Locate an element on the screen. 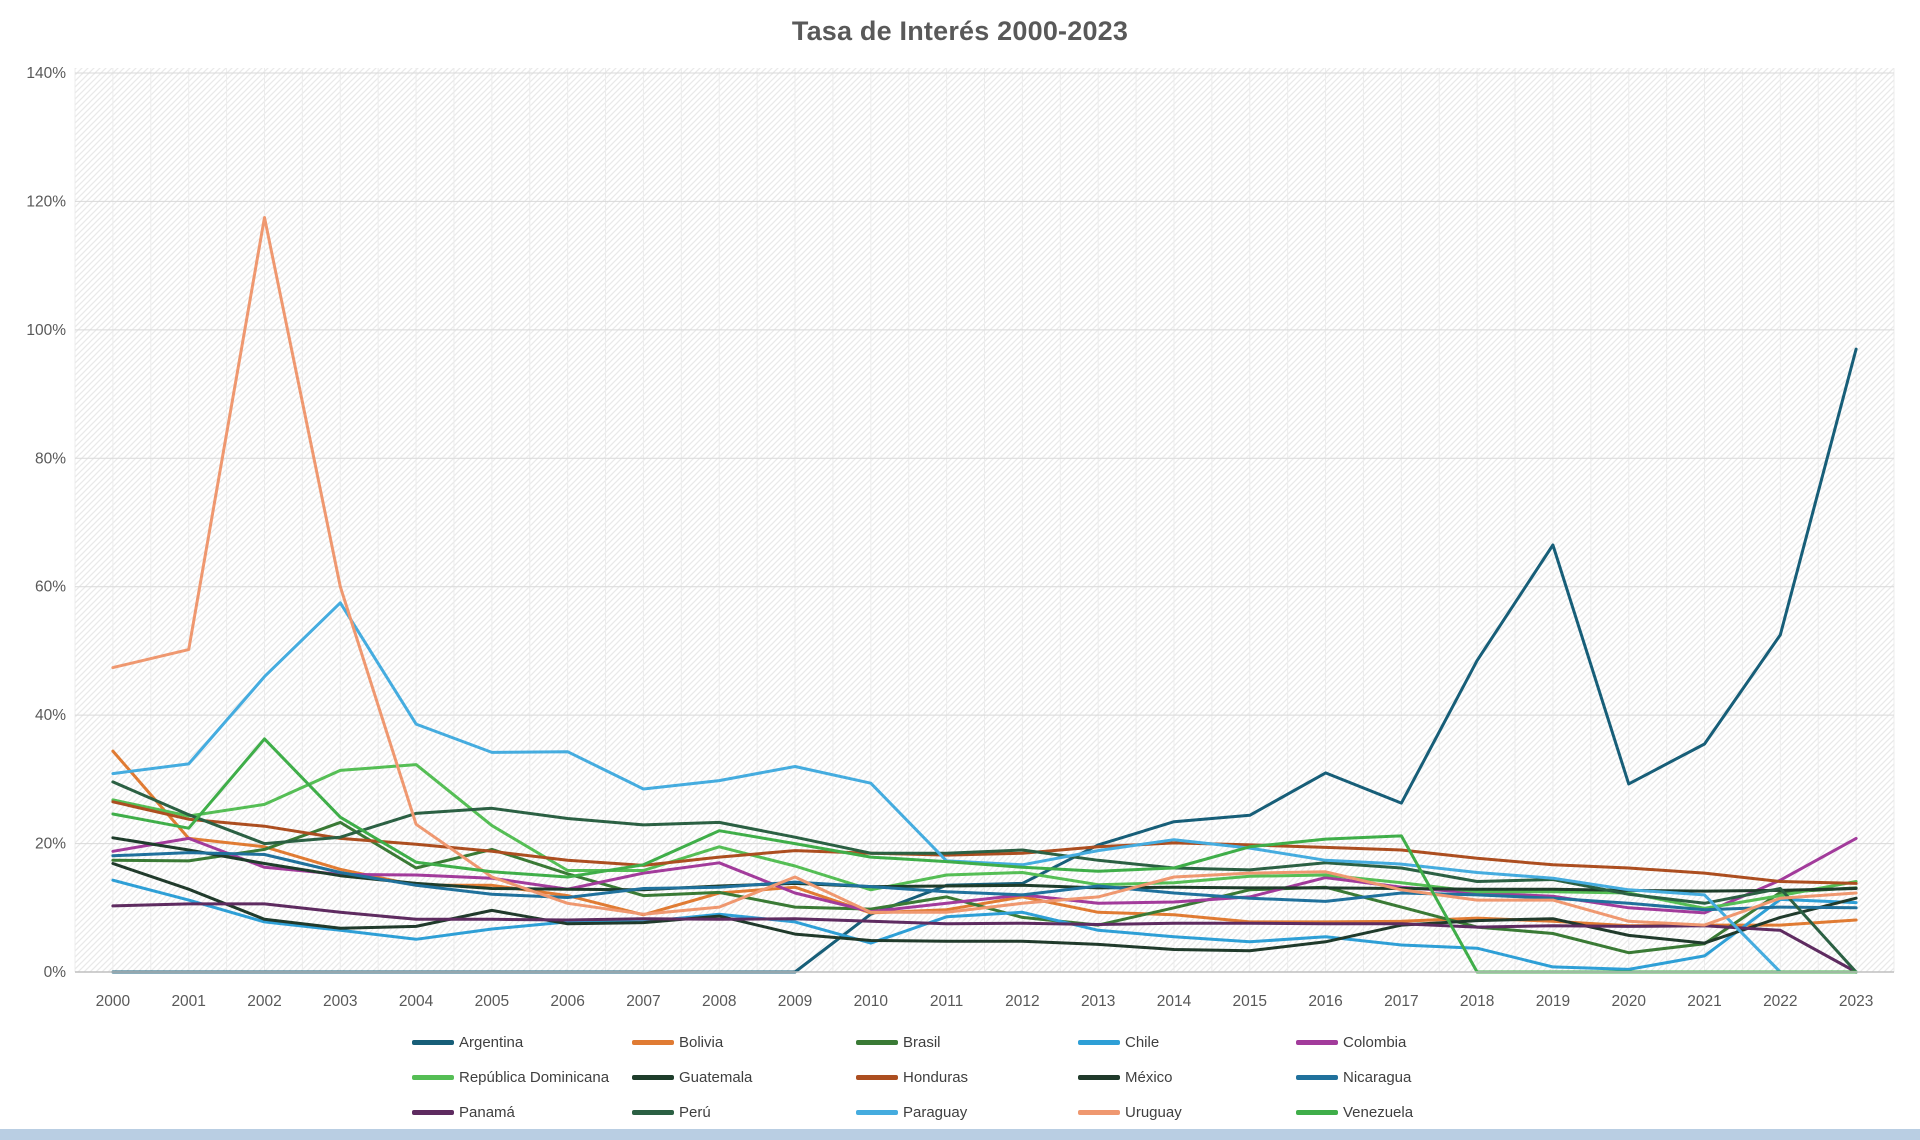 The width and height of the screenshot is (1920, 1140). legend-item-panamá: Panamá is located at coordinates (463, 1112).